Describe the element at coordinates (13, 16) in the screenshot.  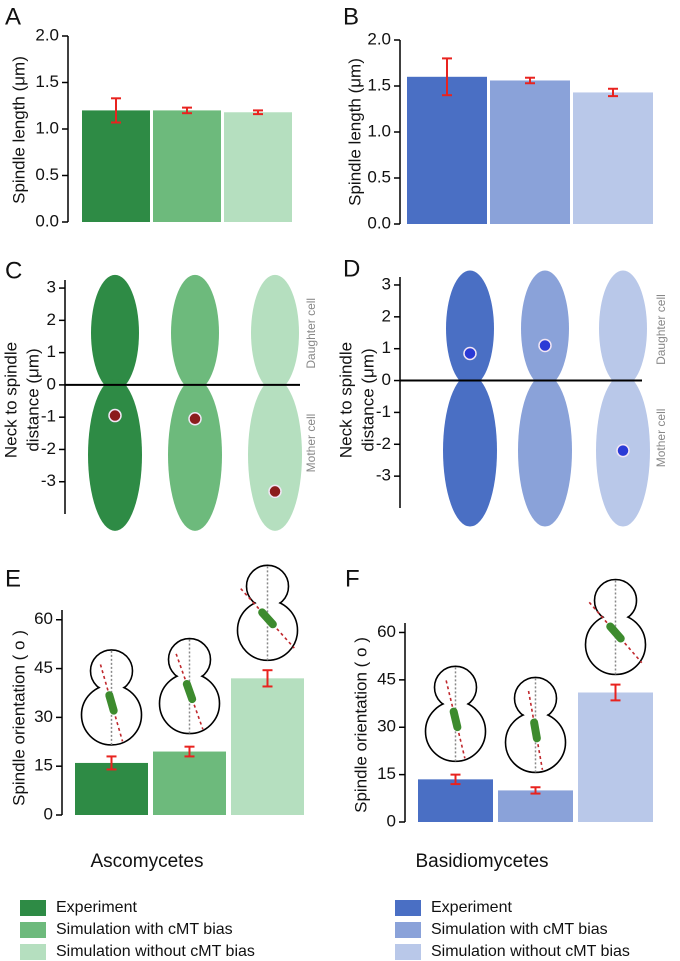
I see `panel-letter: A` at that location.